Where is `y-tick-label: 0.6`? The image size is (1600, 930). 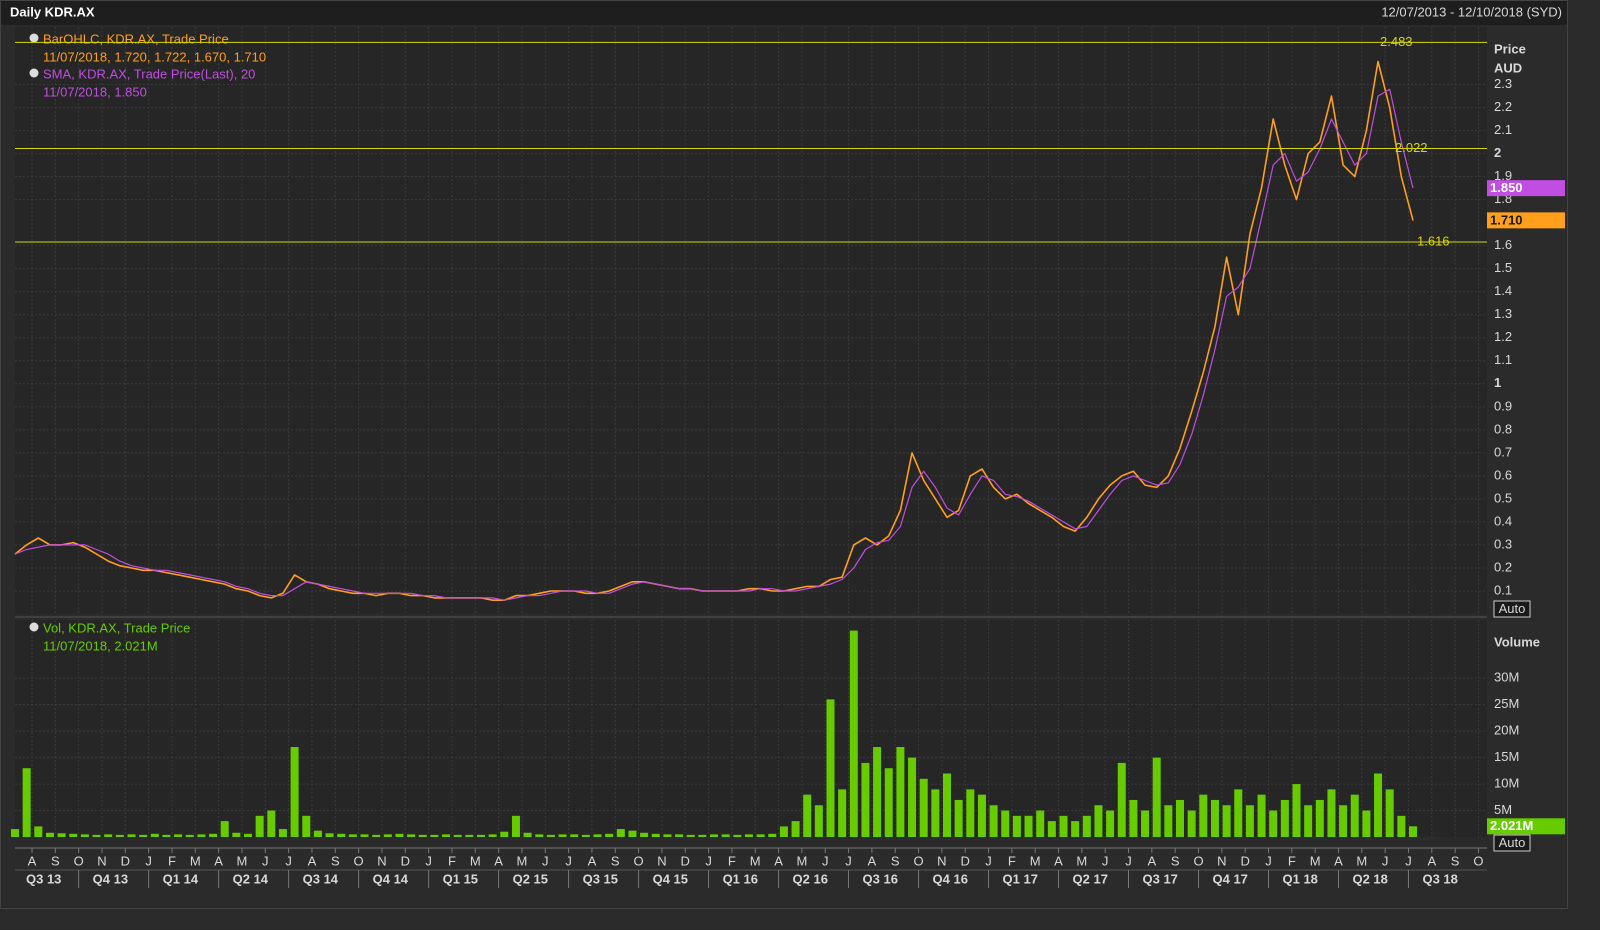 y-tick-label: 0.6 is located at coordinates (1503, 474).